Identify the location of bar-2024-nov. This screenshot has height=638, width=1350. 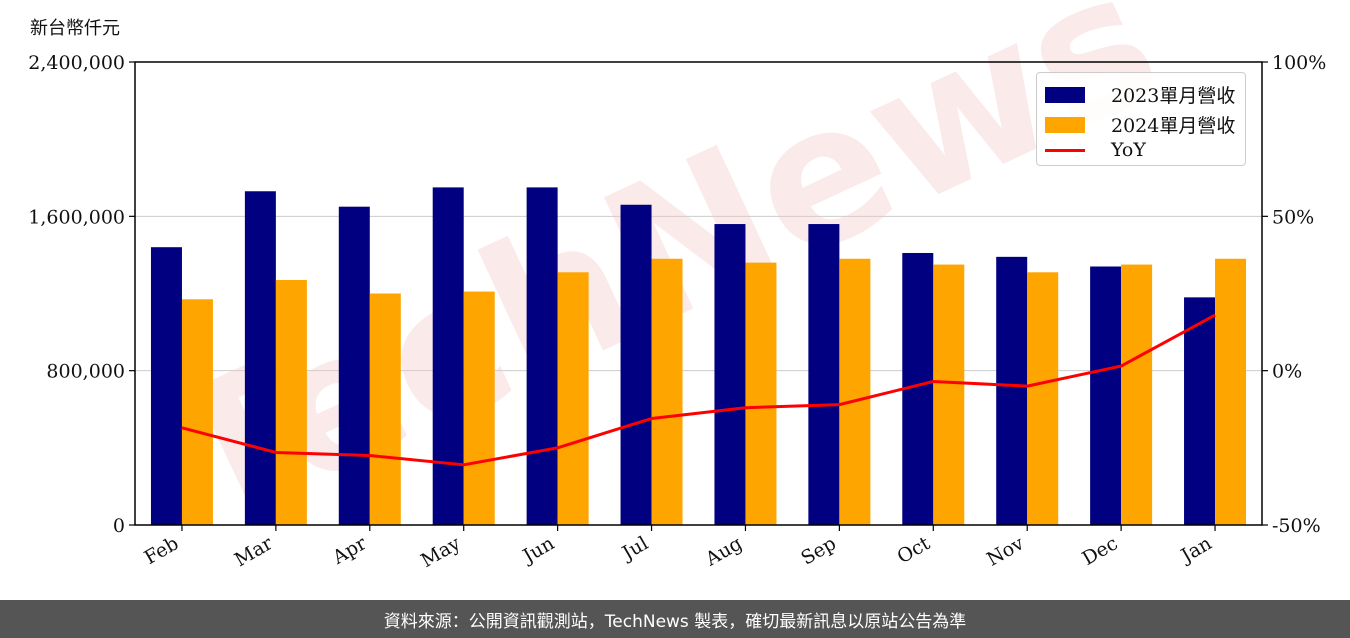
(1043, 398).